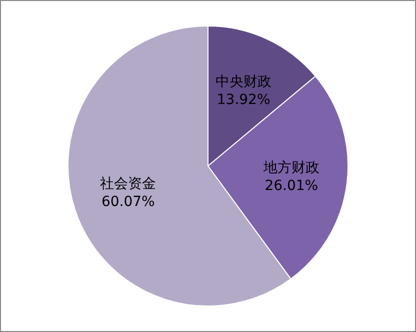  What do you see at coordinates (291, 168) in the screenshot?
I see `slice-label: 地方财政` at bounding box center [291, 168].